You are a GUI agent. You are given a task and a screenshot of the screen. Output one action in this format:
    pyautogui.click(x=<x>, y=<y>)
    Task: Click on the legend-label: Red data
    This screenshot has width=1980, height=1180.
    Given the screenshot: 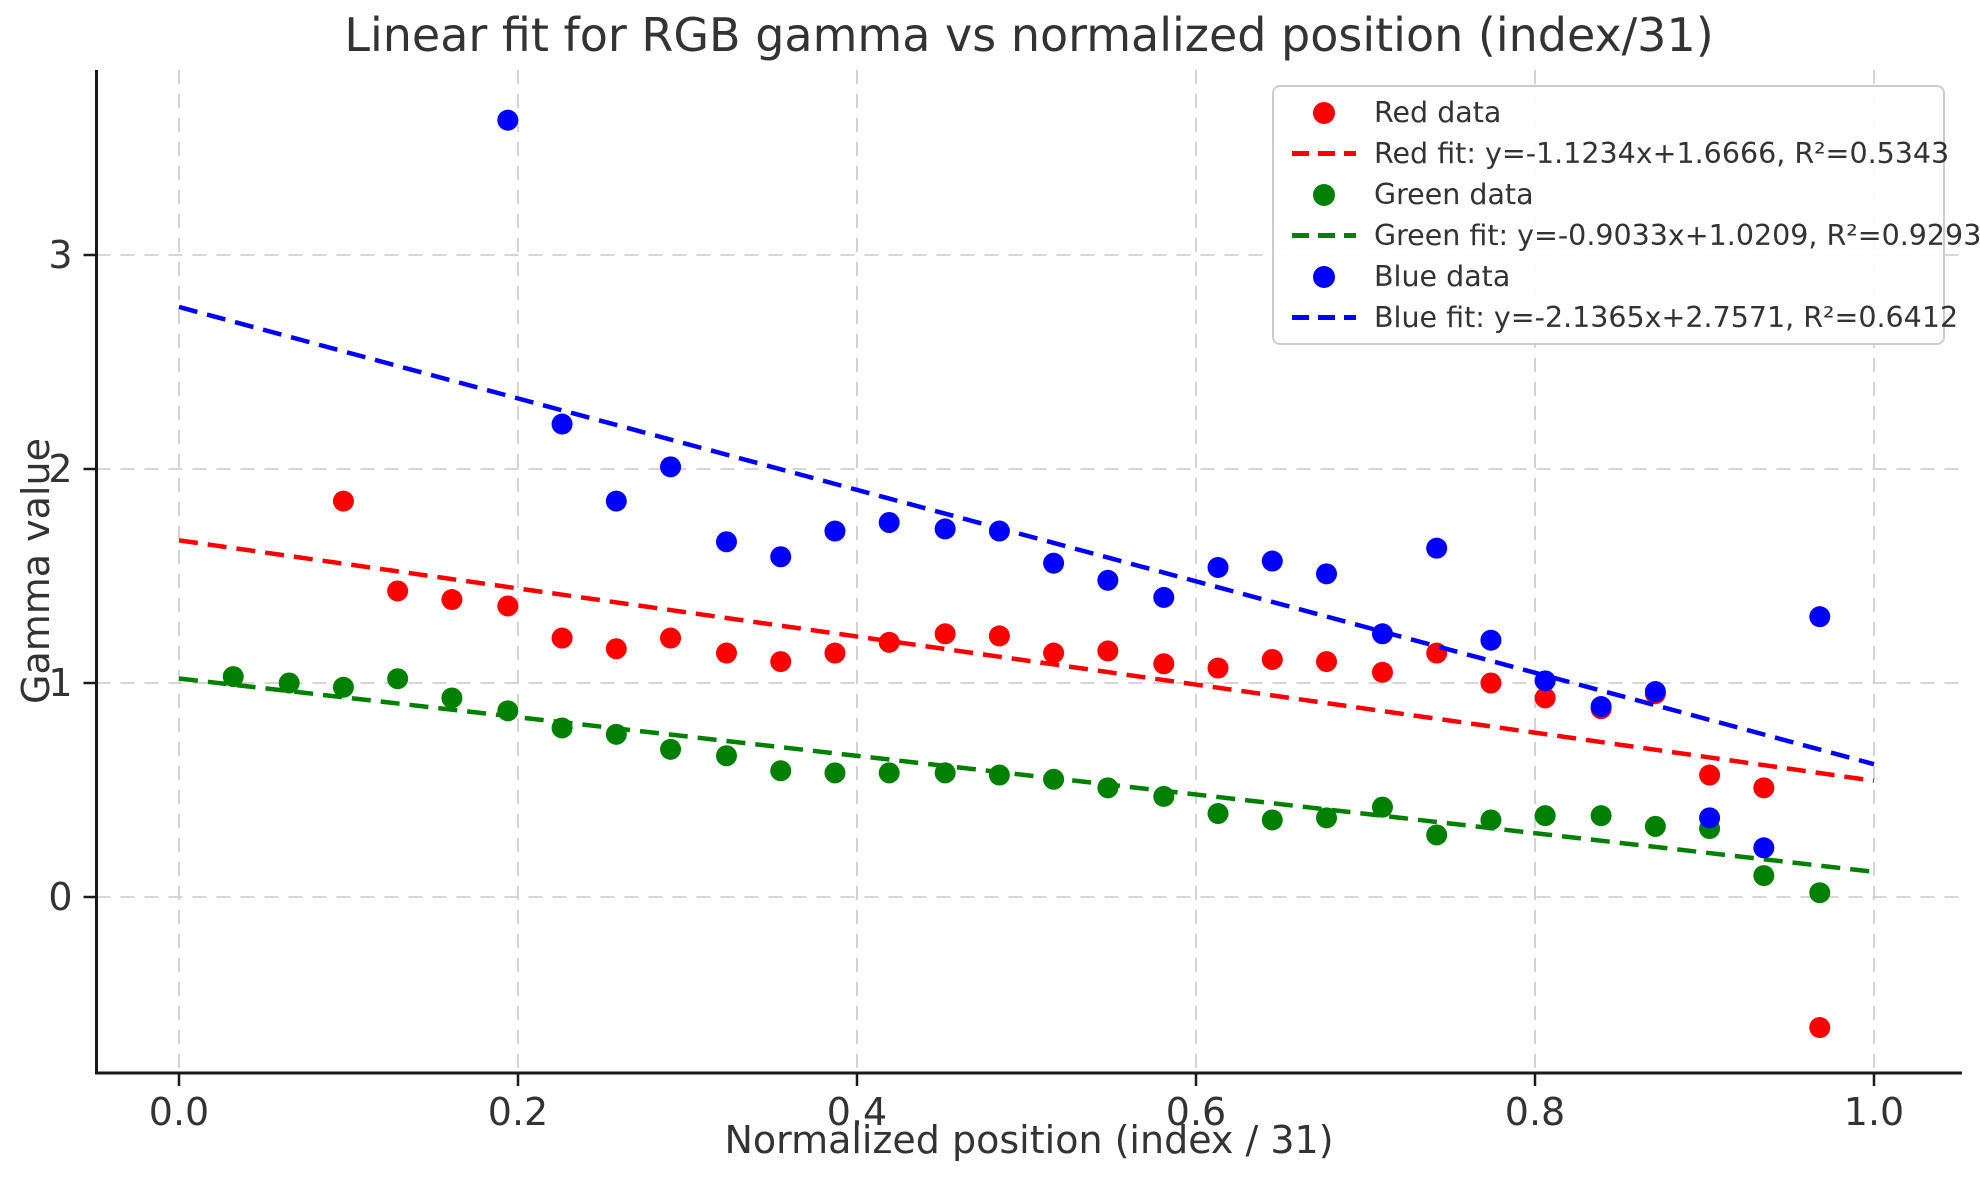 What is the action you would take?
    pyautogui.click(x=1438, y=112)
    